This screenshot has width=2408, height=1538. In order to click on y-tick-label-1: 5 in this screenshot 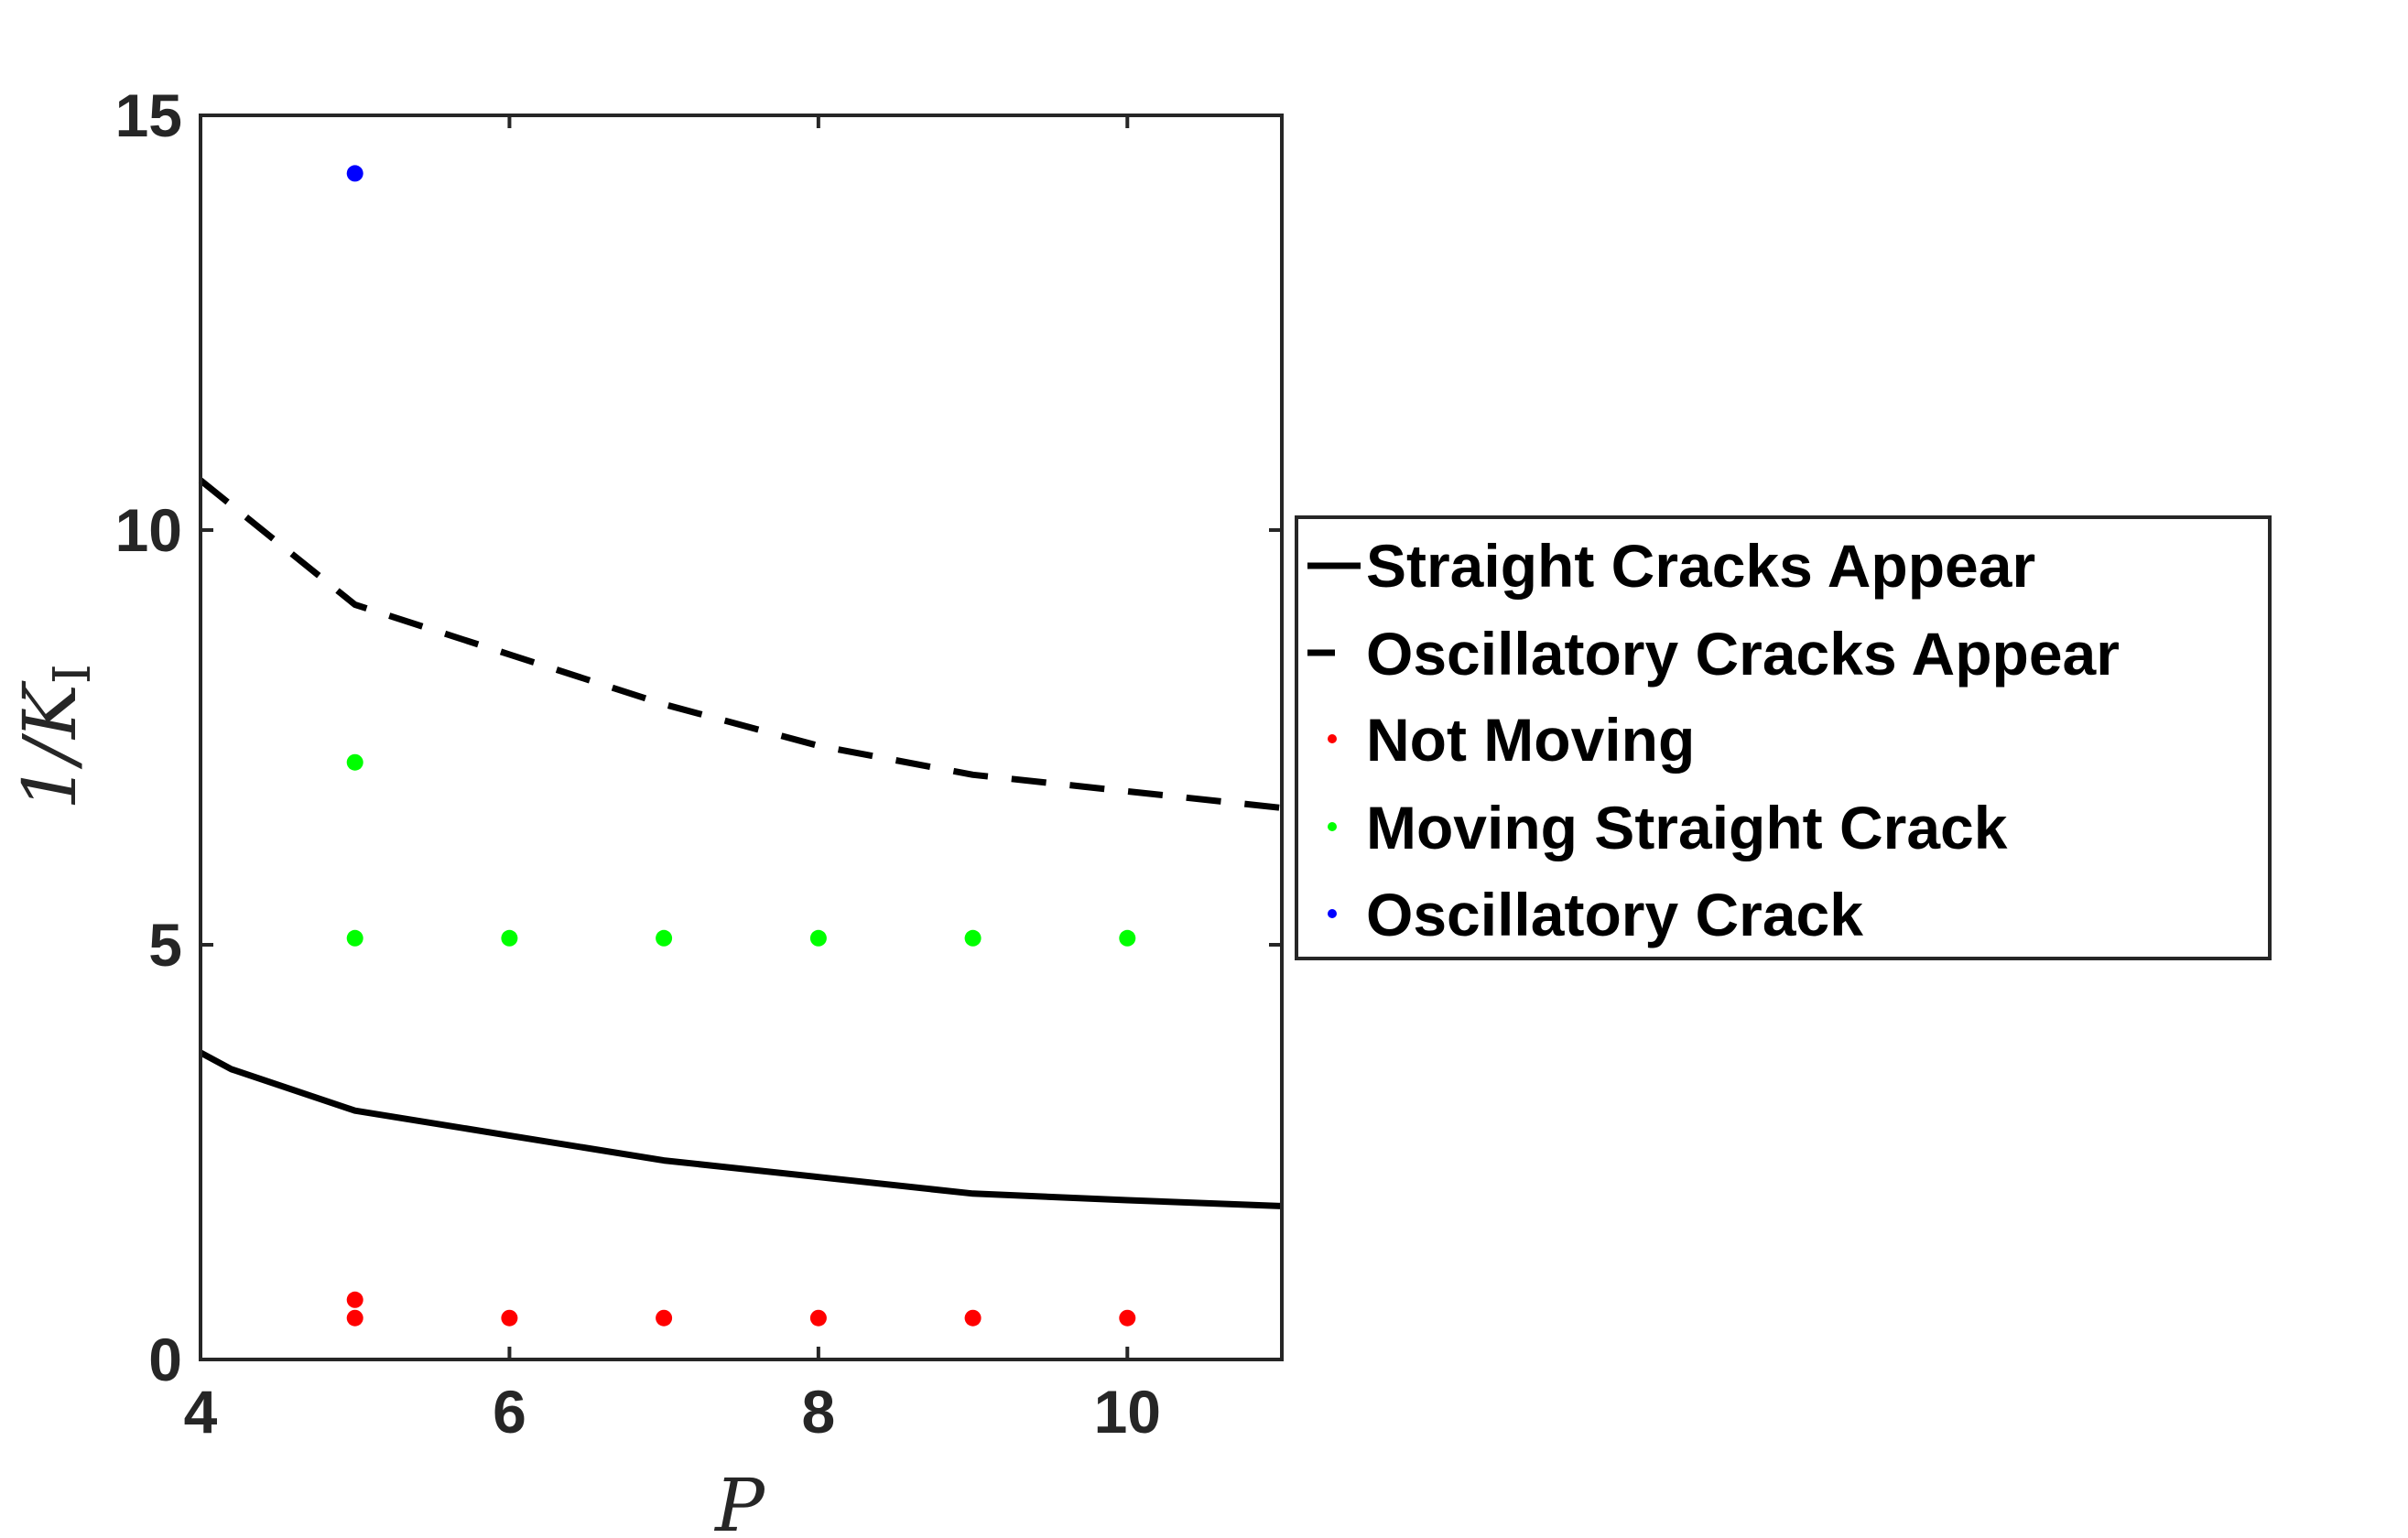, I will do `click(165, 945)`.